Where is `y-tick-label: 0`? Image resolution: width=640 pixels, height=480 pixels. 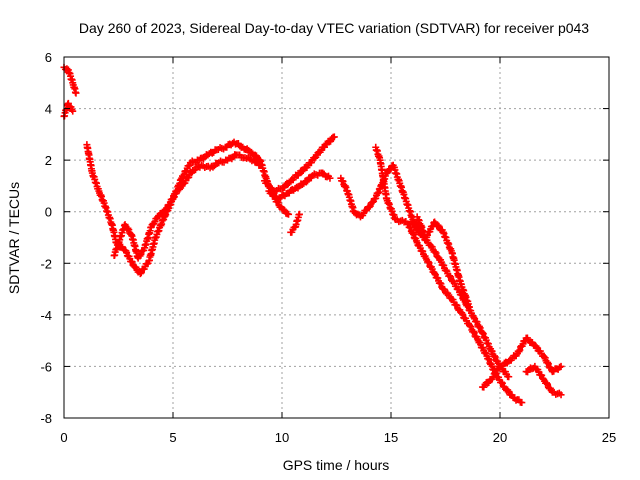
y-tick-label: 0 is located at coordinates (48, 212).